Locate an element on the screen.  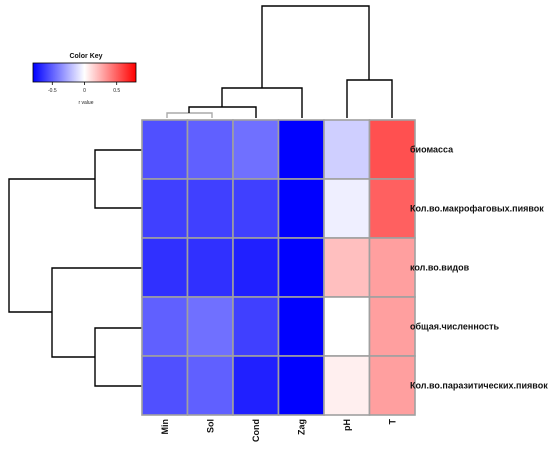
row-label: кол.во.видов is located at coordinates (440, 268).